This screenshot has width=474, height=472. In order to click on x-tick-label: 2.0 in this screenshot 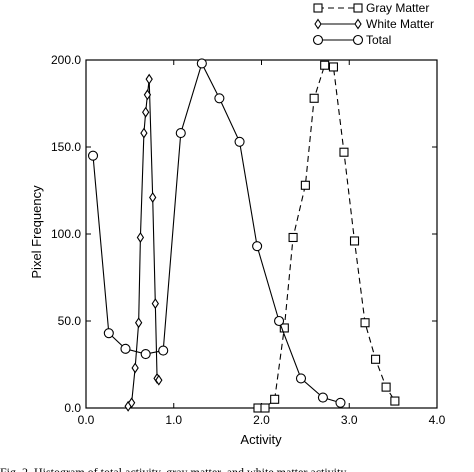, I will do `click(261, 420)`.